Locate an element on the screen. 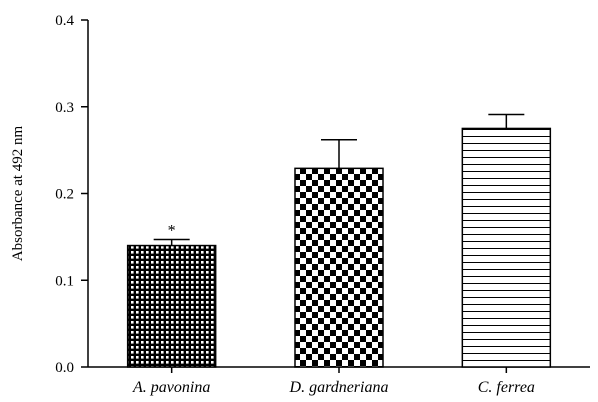 The image size is (598, 402). y-ticks: 0.0 0.1 0.2 0.3 0.4 is located at coordinates (71, 194).